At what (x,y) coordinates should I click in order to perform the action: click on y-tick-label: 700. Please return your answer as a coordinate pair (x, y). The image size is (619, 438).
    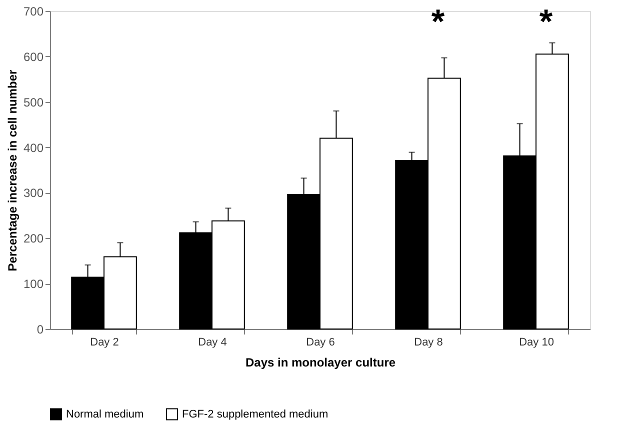
    Looking at the image, I should click on (33, 11).